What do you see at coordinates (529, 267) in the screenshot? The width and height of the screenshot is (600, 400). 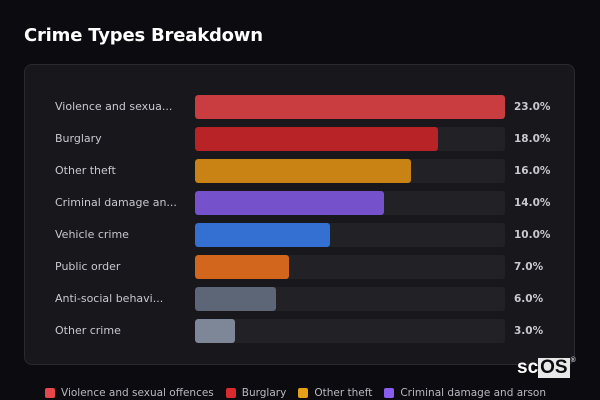 I see `bar-value: 7.0%` at bounding box center [529, 267].